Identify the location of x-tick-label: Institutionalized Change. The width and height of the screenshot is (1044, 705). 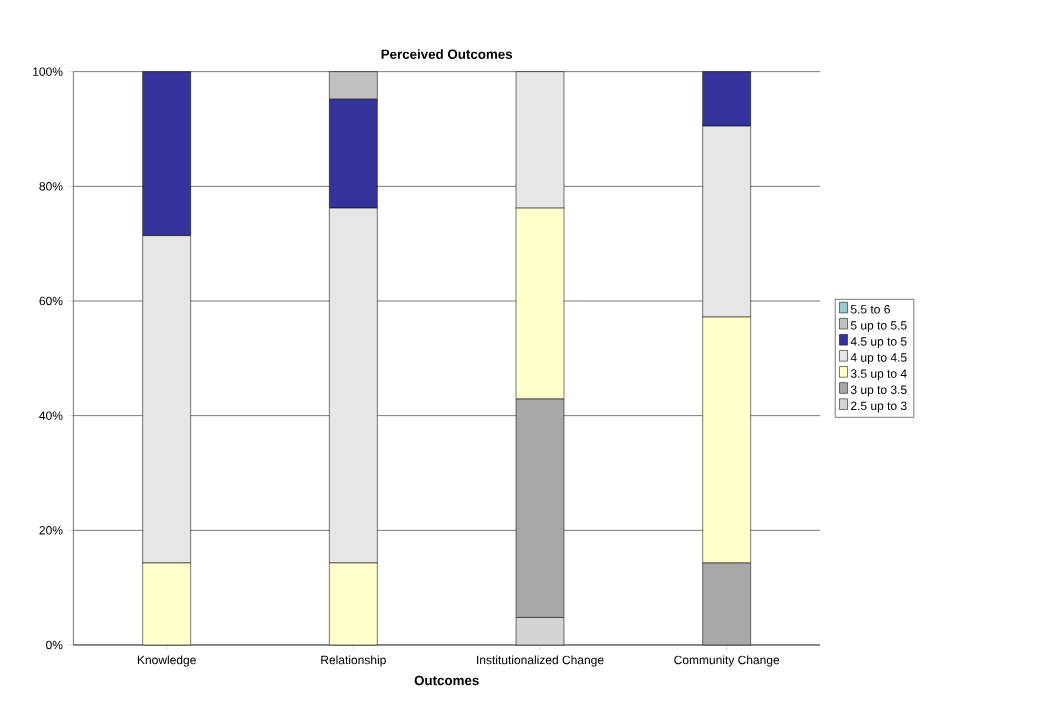
(540, 661).